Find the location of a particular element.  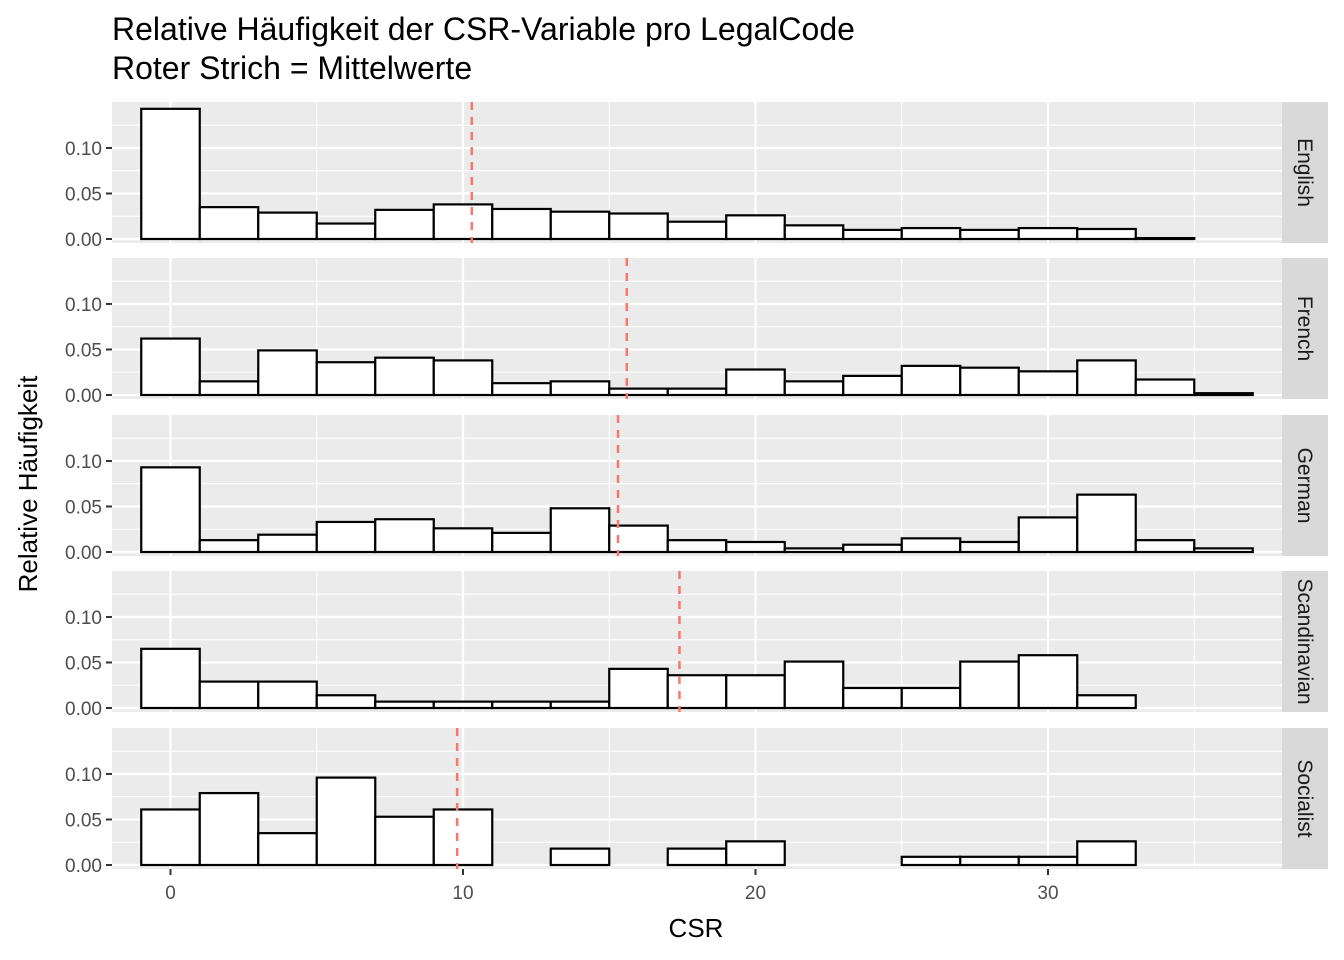

facet-strip-label: German is located at coordinates (1304, 486).